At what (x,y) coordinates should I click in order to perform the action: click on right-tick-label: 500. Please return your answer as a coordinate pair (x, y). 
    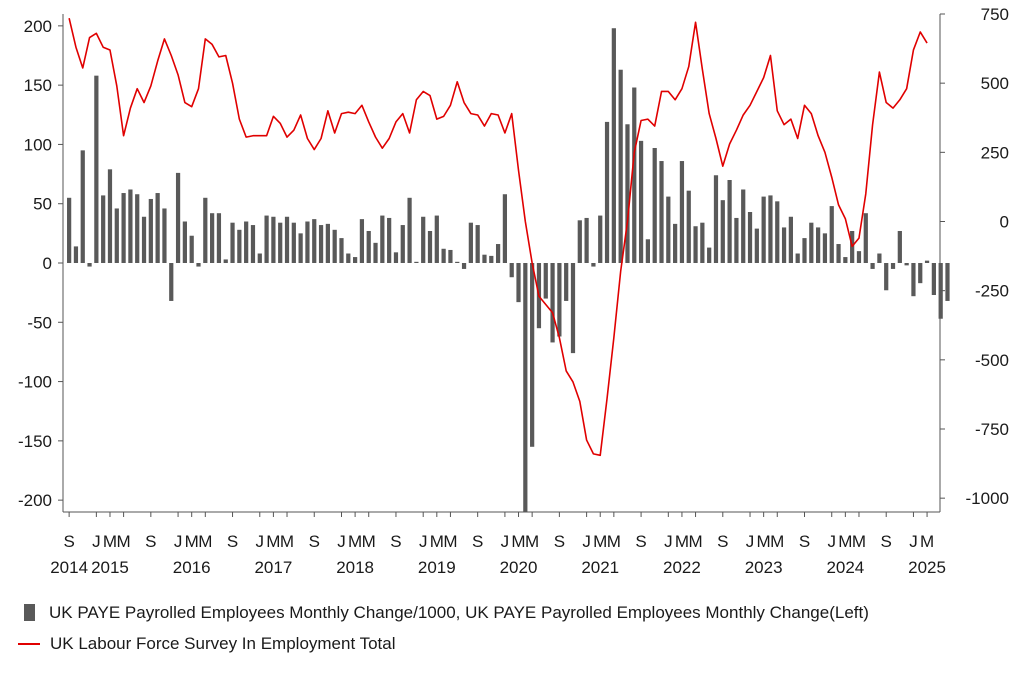
    Looking at the image, I should click on (995, 83).